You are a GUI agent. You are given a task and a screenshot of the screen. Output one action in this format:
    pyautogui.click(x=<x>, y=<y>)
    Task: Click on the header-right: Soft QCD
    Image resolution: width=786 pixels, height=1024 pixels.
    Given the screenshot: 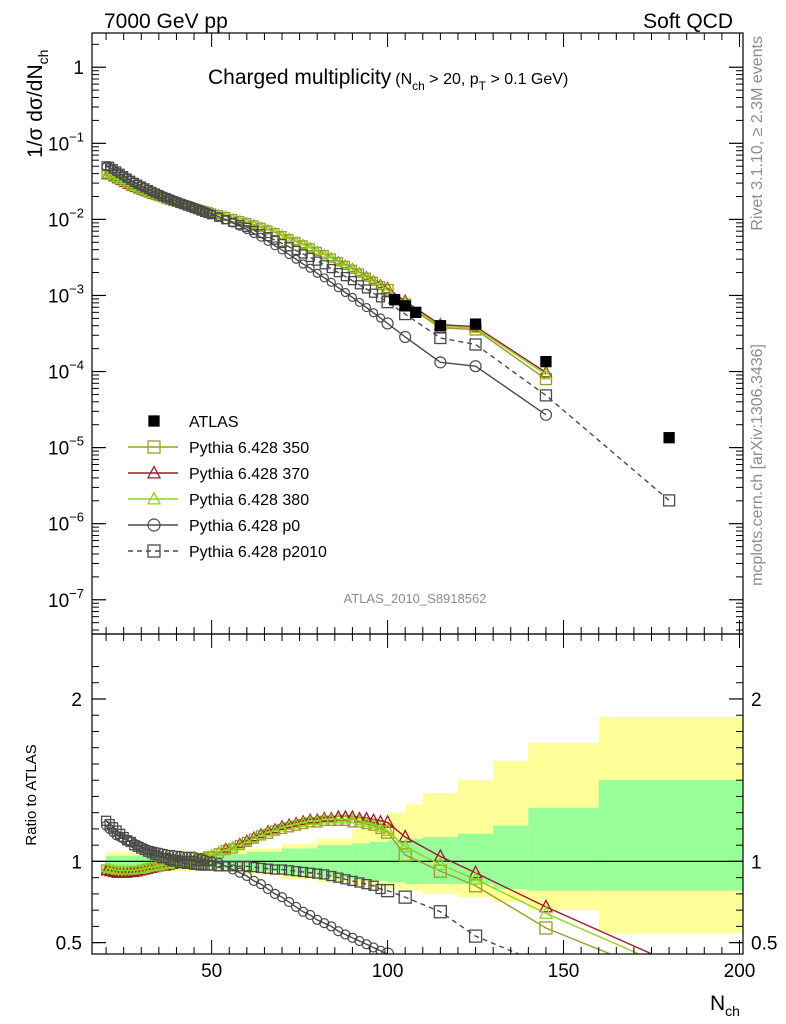 What is the action you would take?
    pyautogui.click(x=688, y=21)
    